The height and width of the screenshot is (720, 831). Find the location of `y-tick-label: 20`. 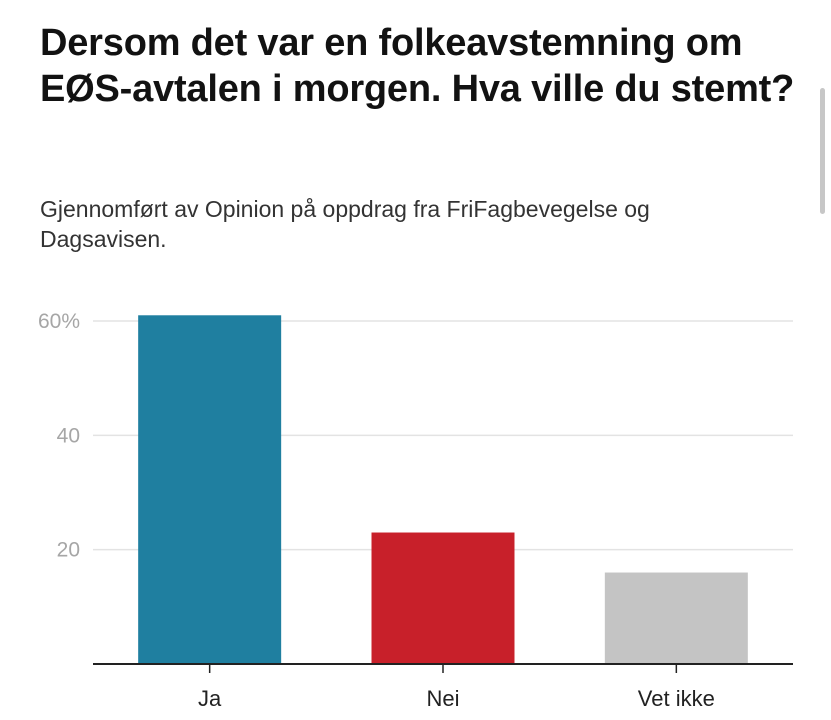

y-tick-label: 20 is located at coordinates (68, 550).